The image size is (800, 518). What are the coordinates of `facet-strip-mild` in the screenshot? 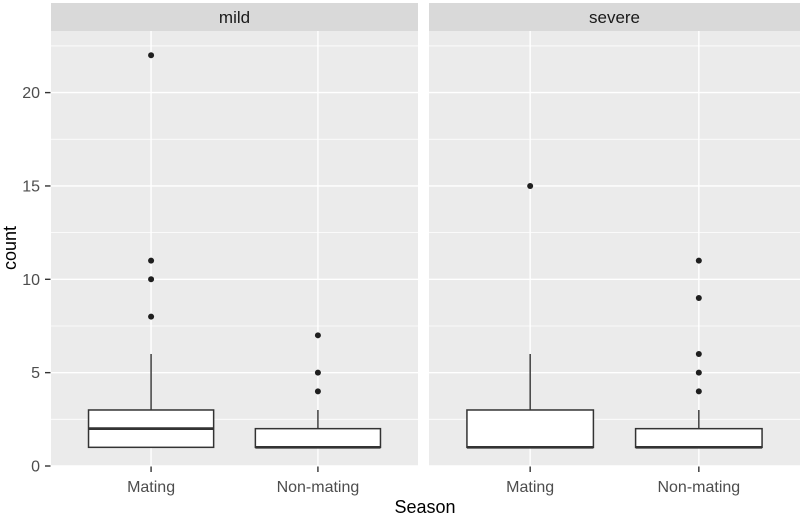 It's located at (234, 17).